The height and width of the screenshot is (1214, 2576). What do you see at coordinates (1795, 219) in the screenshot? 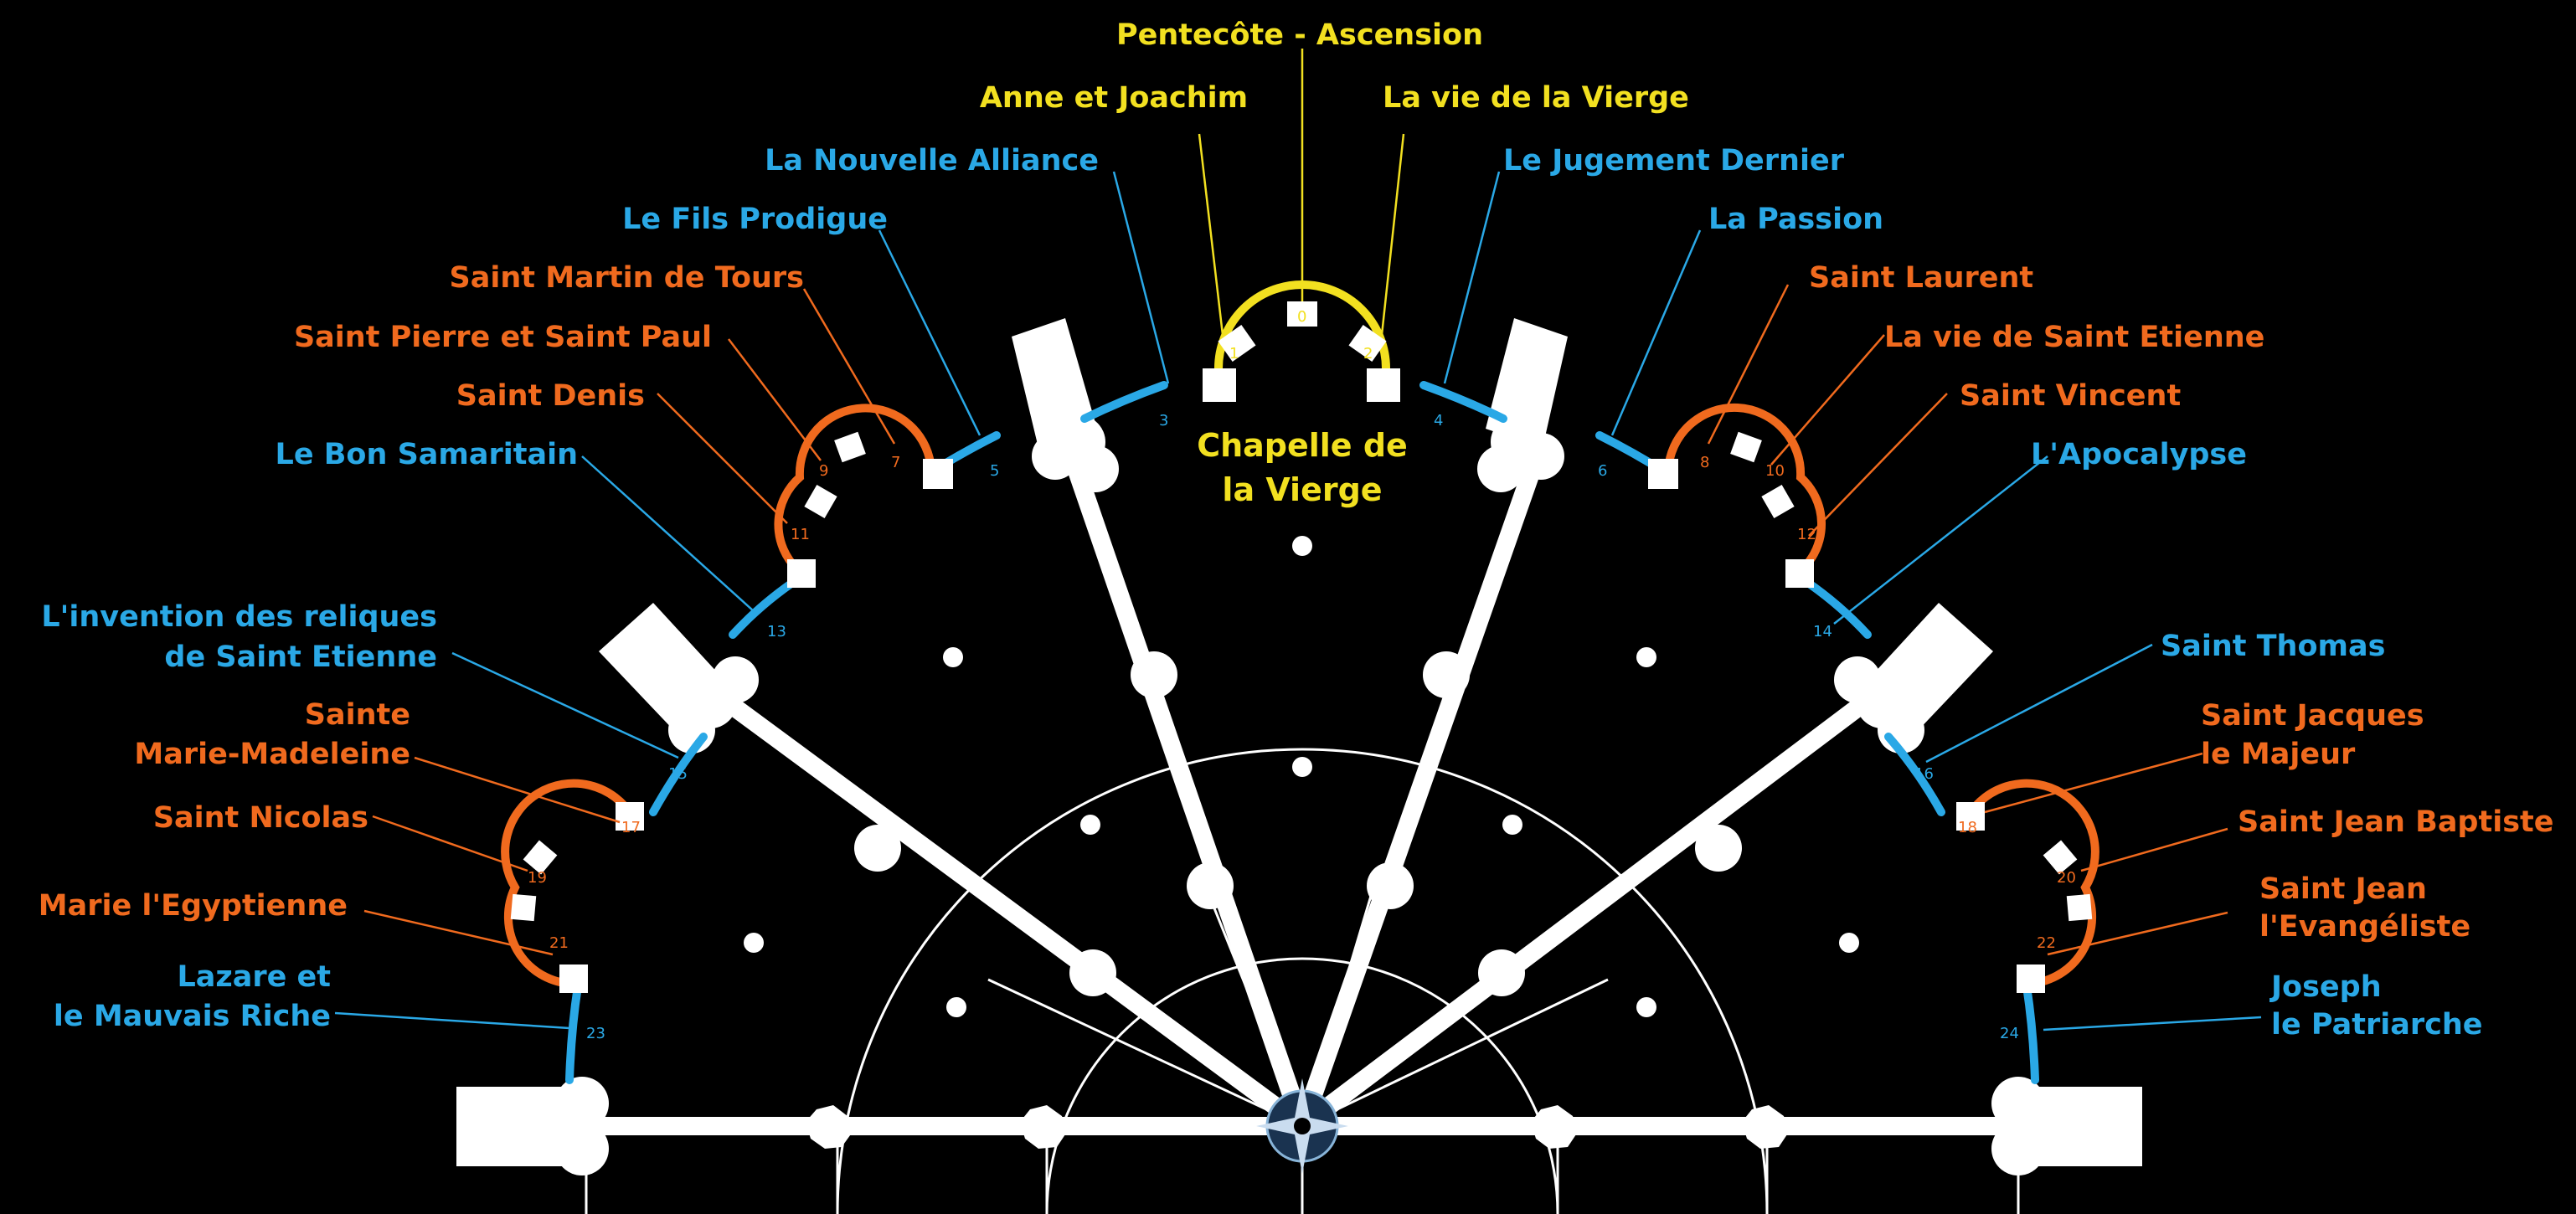
I see `label-passion: La Passion` at bounding box center [1795, 219].